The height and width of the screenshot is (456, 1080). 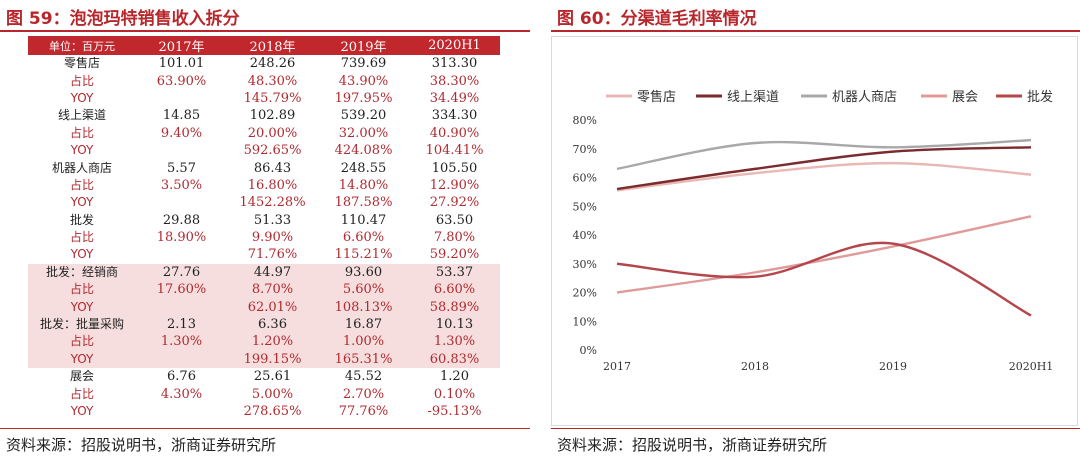 I want to click on table-cell: 1.00%, so click(x=363, y=342).